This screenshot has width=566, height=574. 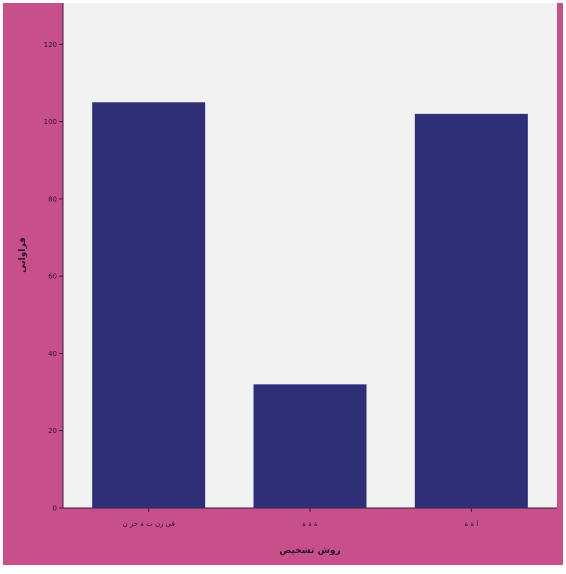 I want to click on x-tick-label: فى زن ت ة خر ن, so click(x=148, y=524).